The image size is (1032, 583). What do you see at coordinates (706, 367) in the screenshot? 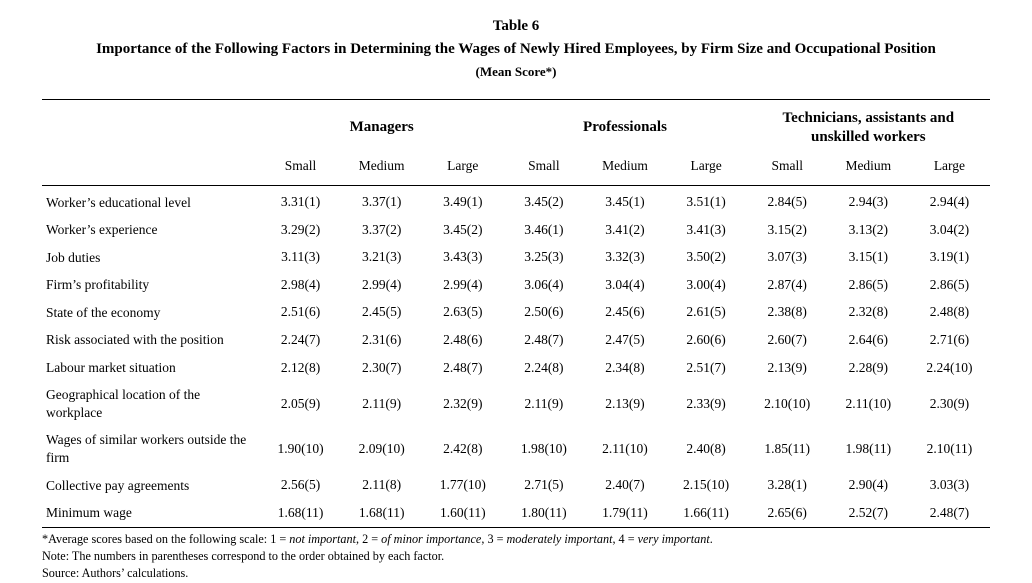
I see `cell-value: 2.51(7)` at bounding box center [706, 367].